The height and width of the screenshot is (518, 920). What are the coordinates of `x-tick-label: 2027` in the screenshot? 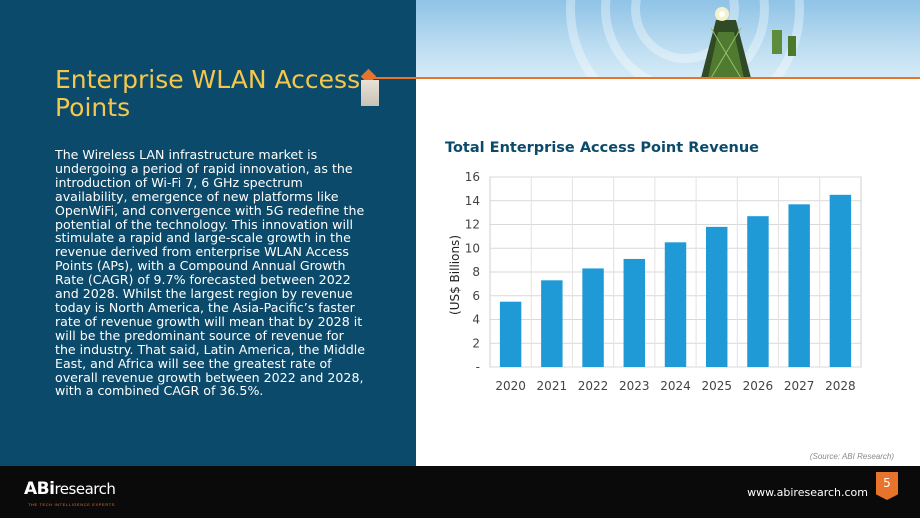 It's located at (799, 386).